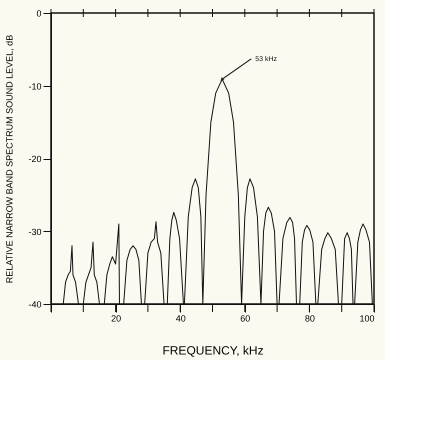 This screenshot has width=448, height=436. I want to click on x-tick-label: 60, so click(245, 319).